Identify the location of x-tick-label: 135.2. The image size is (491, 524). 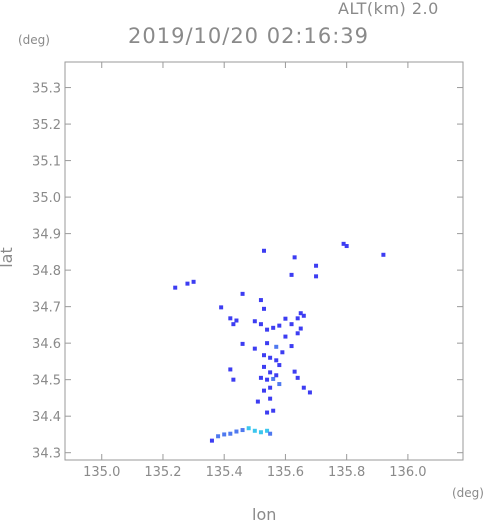
(162, 472).